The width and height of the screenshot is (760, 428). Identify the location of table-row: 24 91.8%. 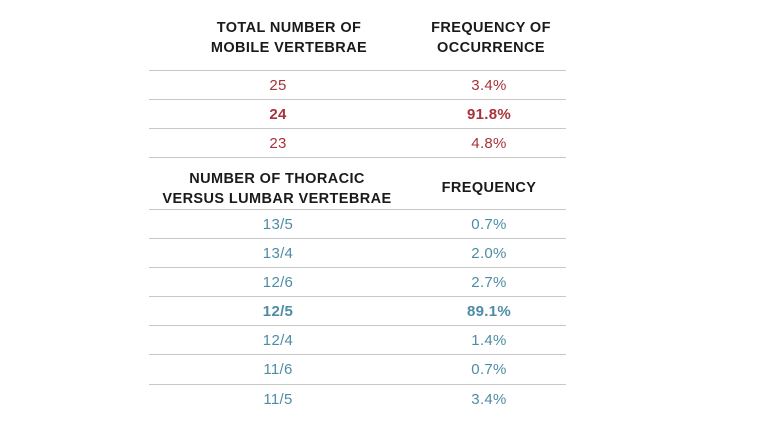
(357, 113).